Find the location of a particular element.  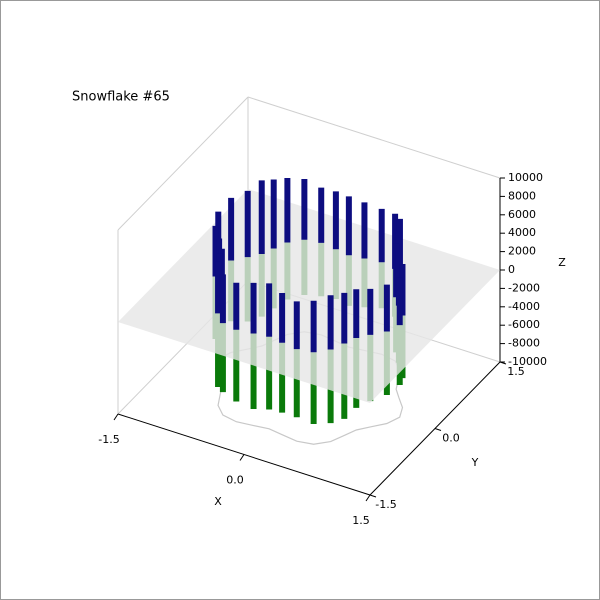

z-tick-label: 6000 is located at coordinates (522, 214).